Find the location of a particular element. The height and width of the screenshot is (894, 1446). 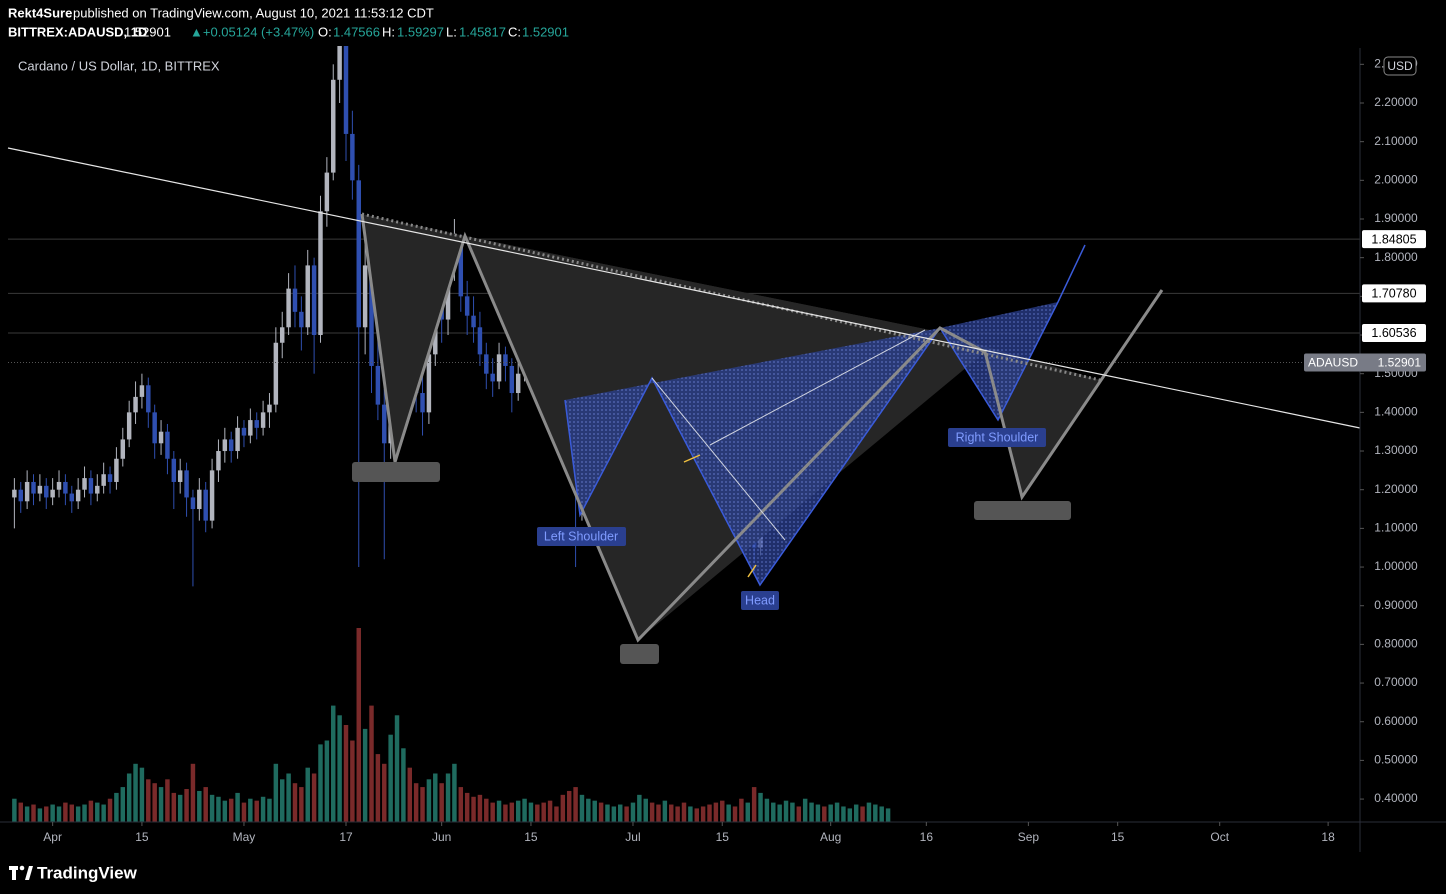

x-tick-label: May is located at coordinates (244, 837).